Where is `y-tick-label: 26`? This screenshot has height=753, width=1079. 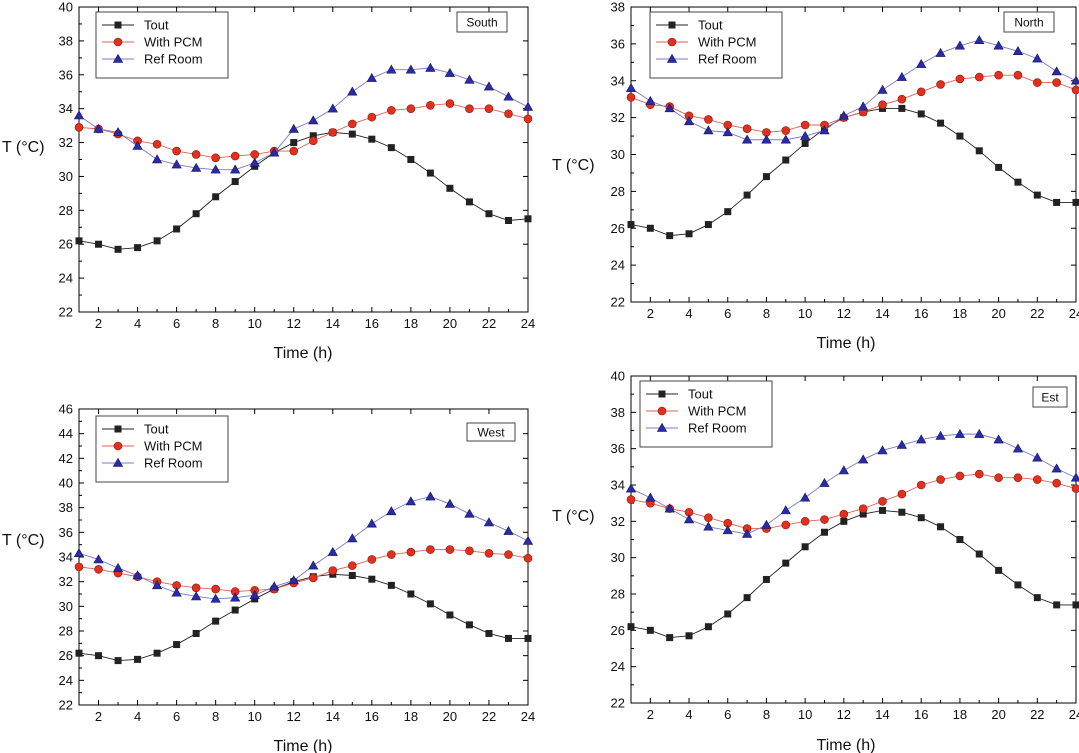 y-tick-label: 26 is located at coordinates (66, 655).